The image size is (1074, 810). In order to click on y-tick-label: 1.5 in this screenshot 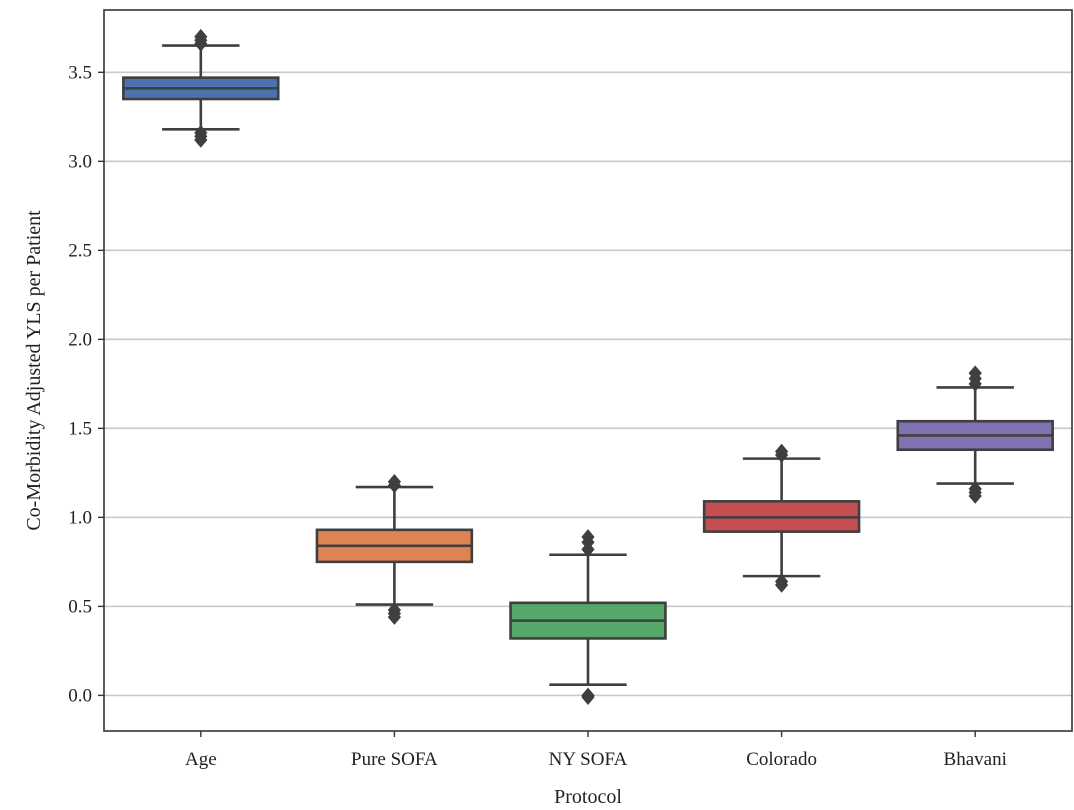, I will do `click(80, 428)`.